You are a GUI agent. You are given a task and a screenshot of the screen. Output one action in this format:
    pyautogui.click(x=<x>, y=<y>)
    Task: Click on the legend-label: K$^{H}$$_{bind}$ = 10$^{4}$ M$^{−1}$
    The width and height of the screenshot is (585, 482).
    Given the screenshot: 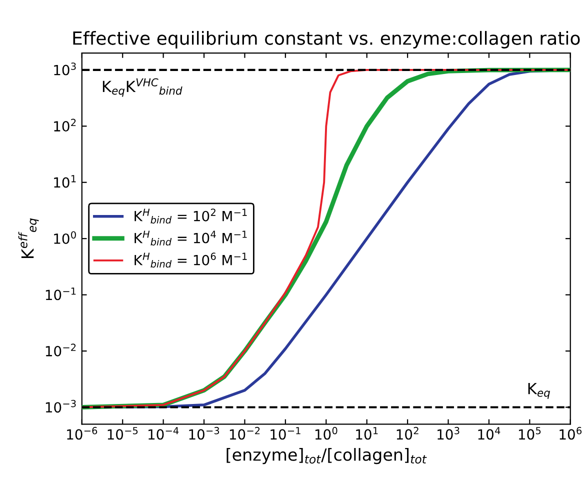 What is the action you would take?
    pyautogui.click(x=190, y=238)
    